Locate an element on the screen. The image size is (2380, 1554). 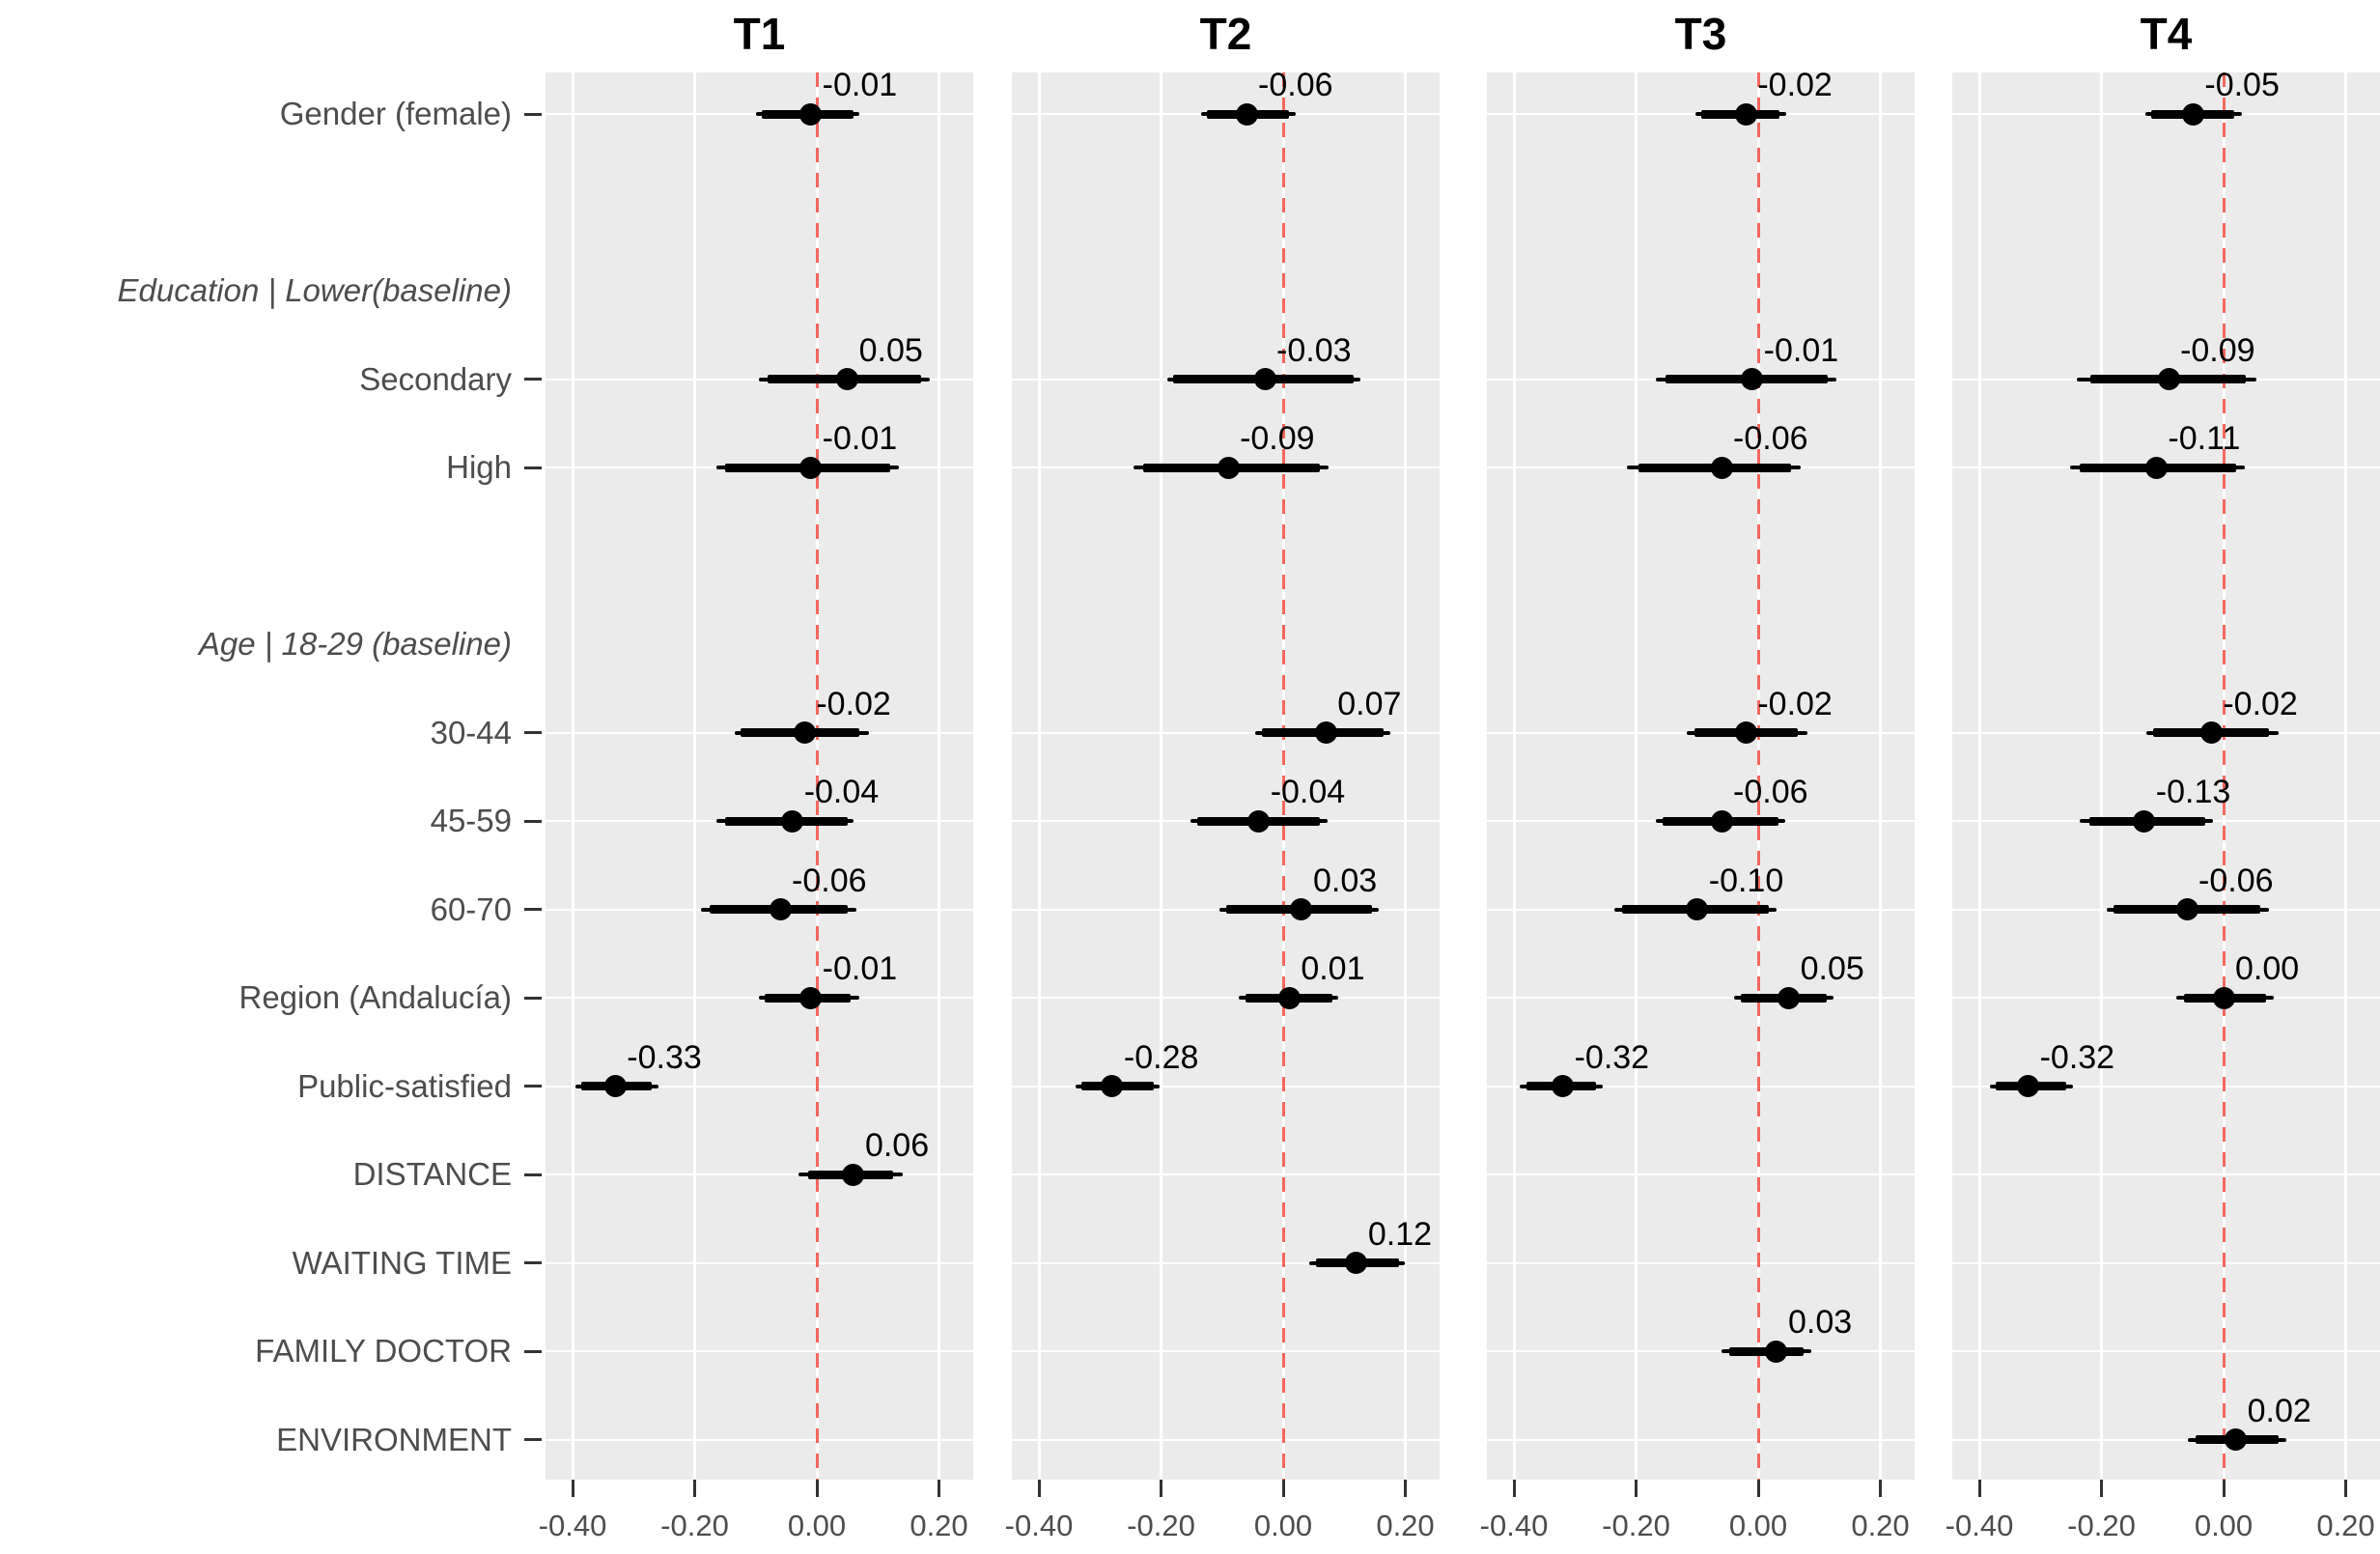
gridline-v-T1-0.20 is located at coordinates (939, 776).